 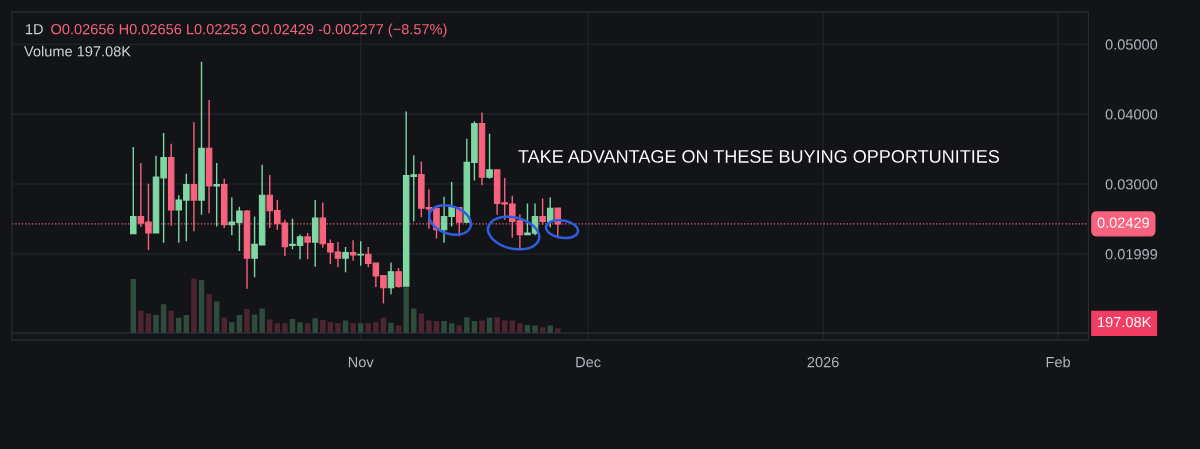 What do you see at coordinates (1131, 184) in the screenshot?
I see `y-tick-label: 0.03000` at bounding box center [1131, 184].